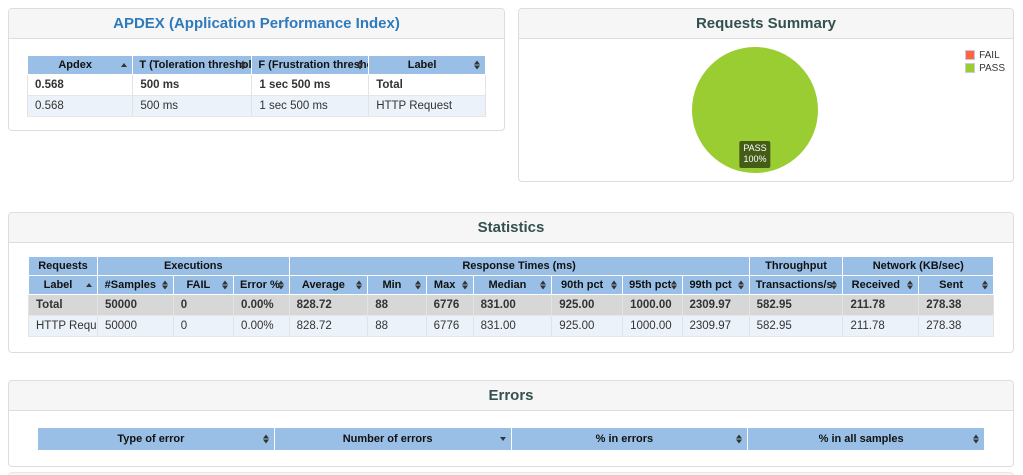 The height and width of the screenshot is (475, 1023). What do you see at coordinates (985, 68) in the screenshot?
I see `legend-item-pass: PASS` at bounding box center [985, 68].